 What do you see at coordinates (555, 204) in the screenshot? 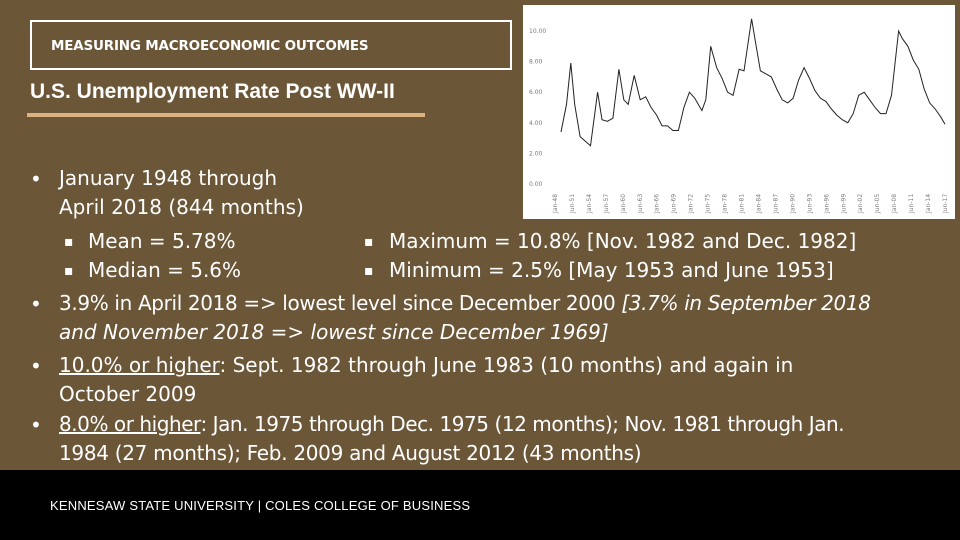
I see `x-tick-label: Jan-48` at bounding box center [555, 204].